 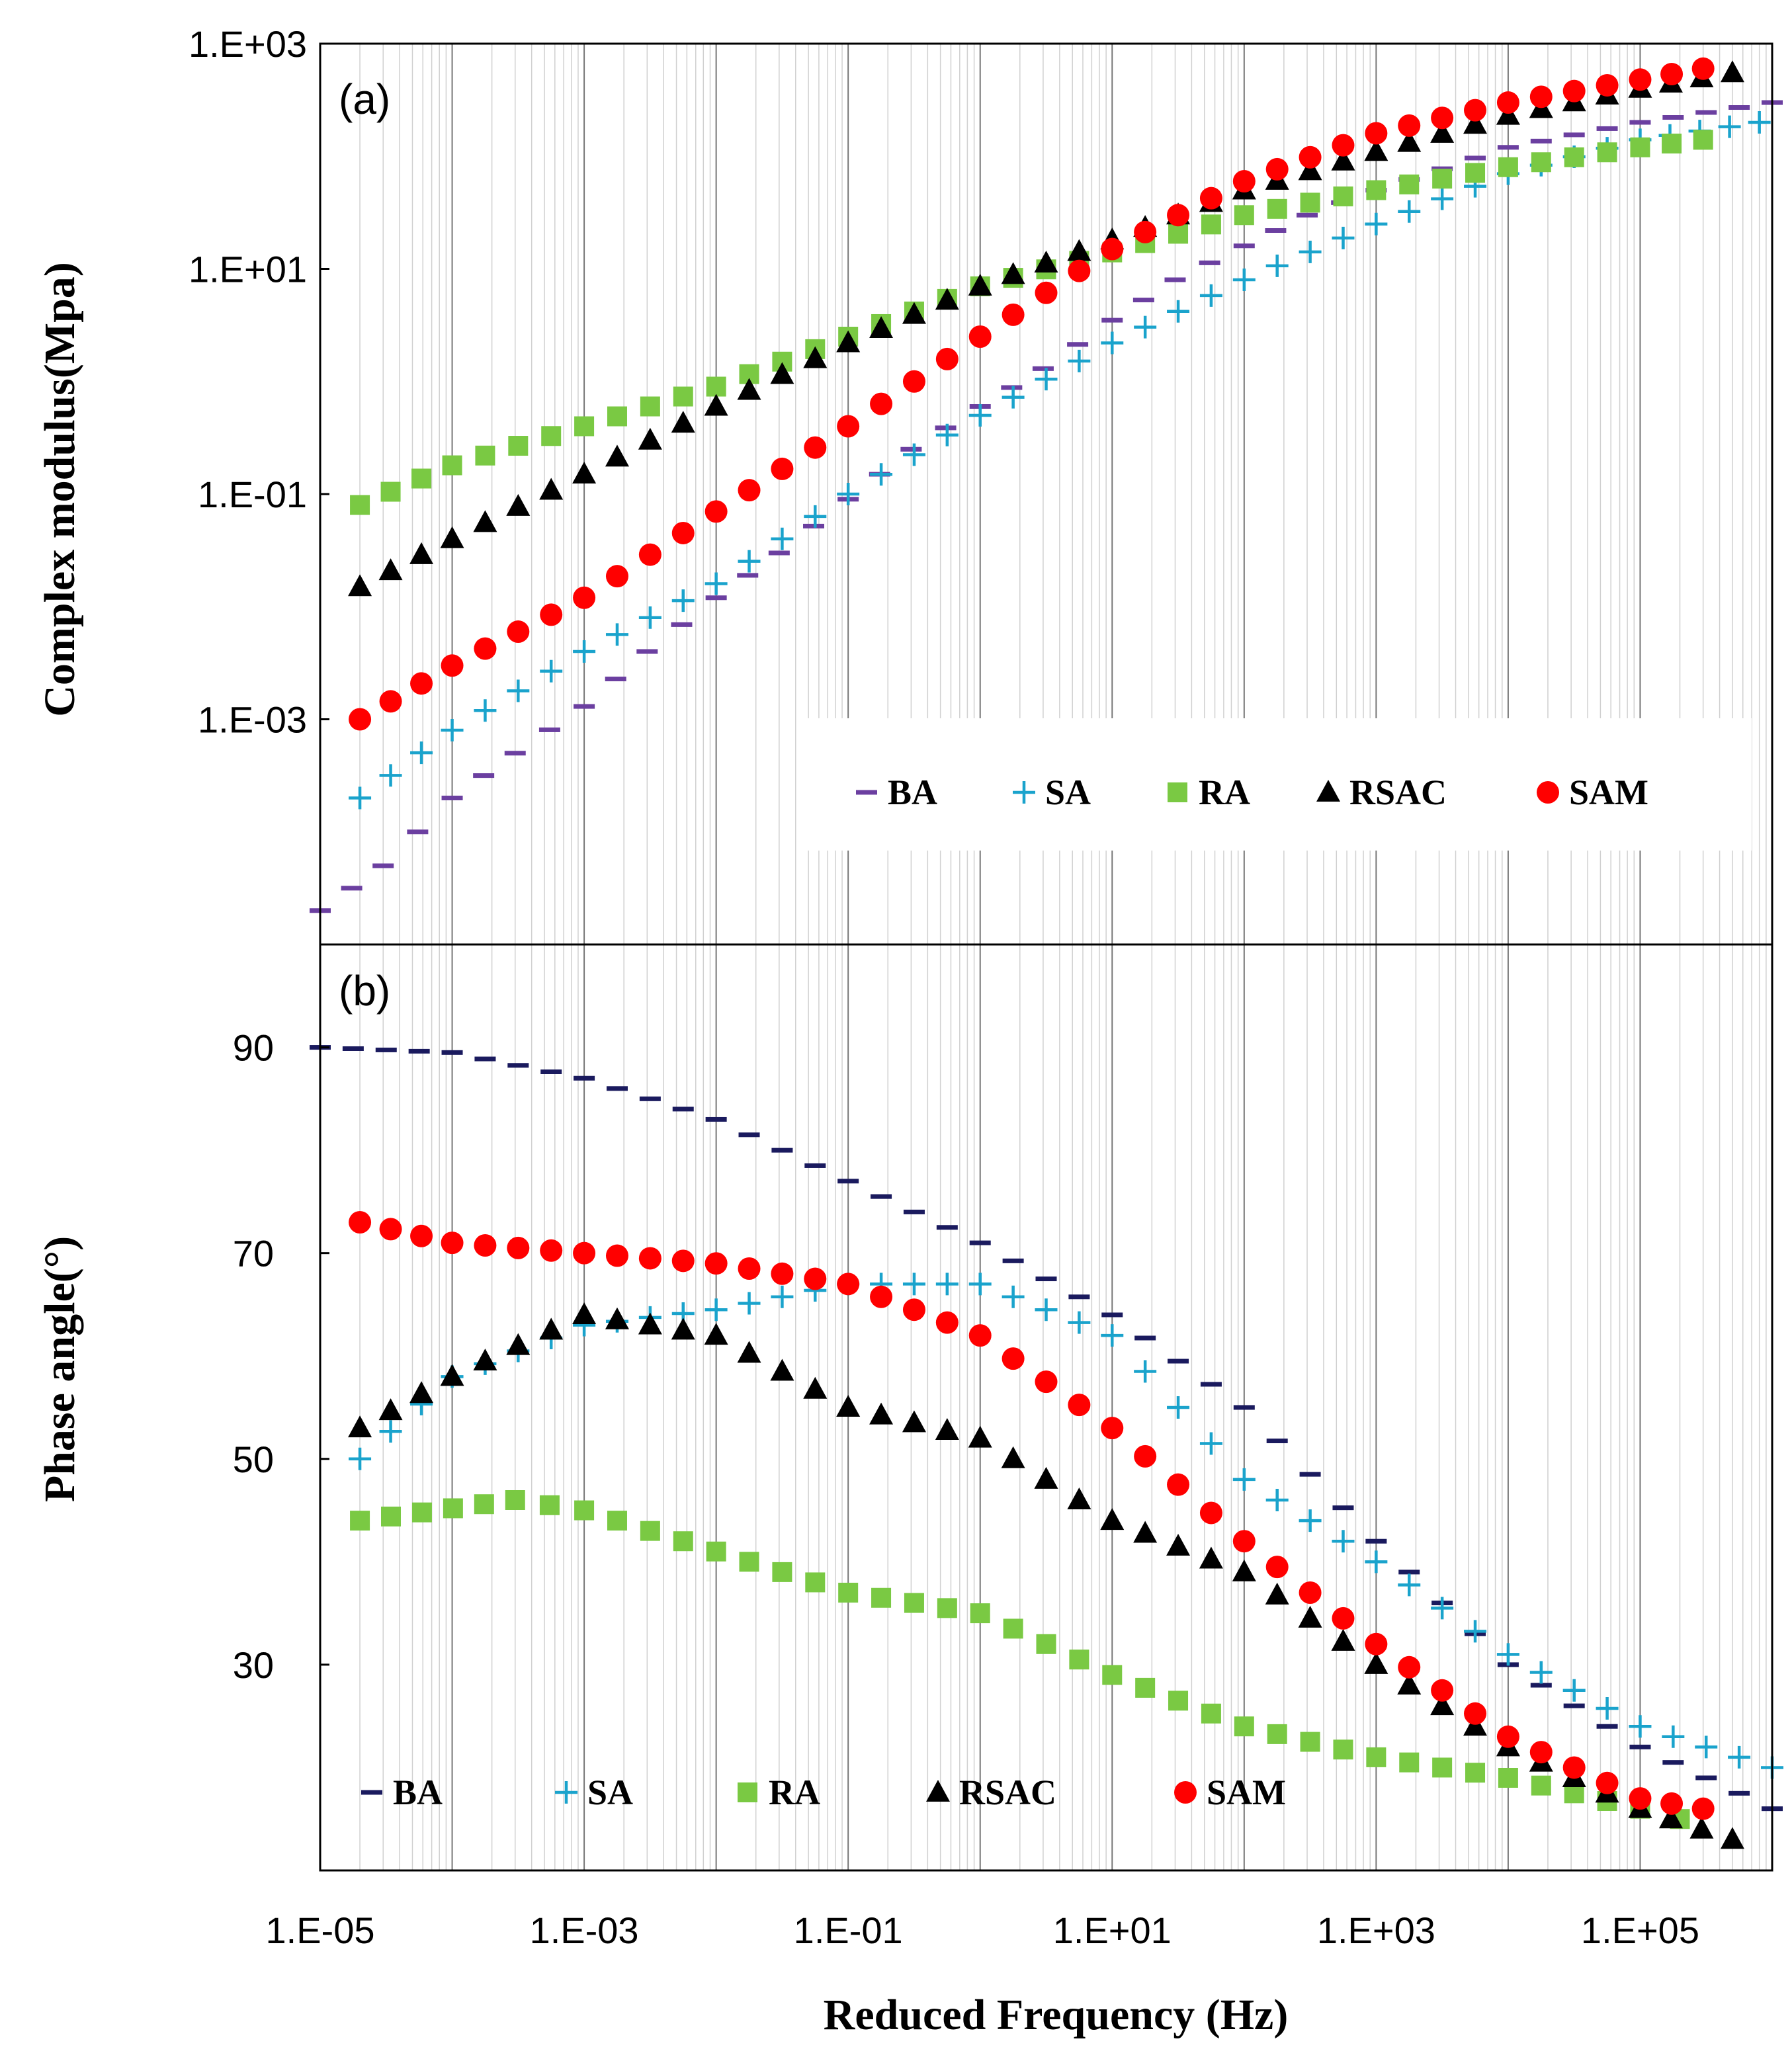 I want to click on series-ra, so click(x=1020, y=1660).